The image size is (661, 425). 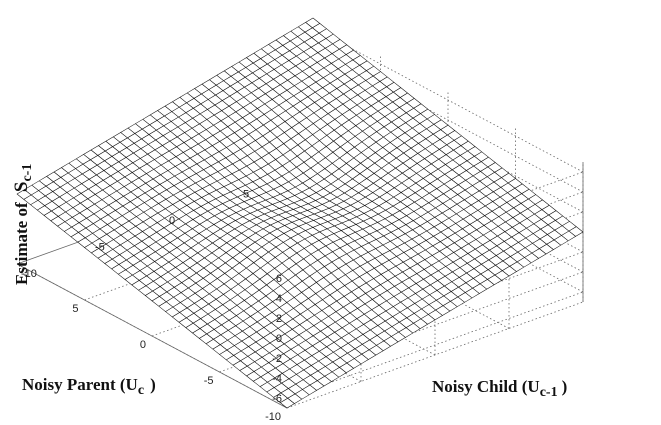 I want to click on z-tick-labels: 6 4 2 0 -2 -4 -6, so click(x=277, y=339).